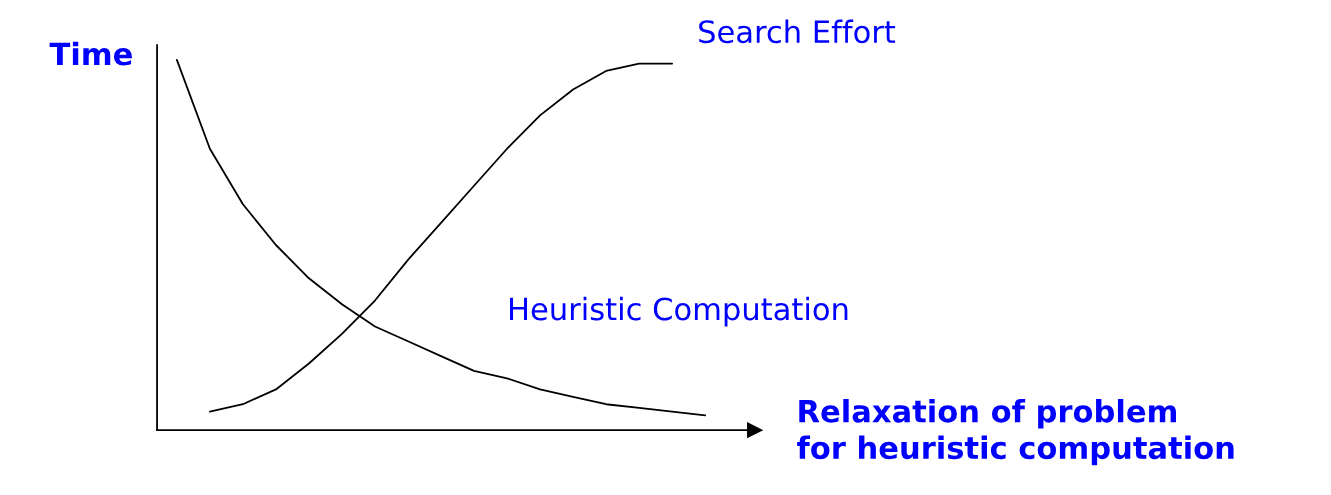  Describe the element at coordinates (90, 53) in the screenshot. I see `y-axis-title: Time` at that location.